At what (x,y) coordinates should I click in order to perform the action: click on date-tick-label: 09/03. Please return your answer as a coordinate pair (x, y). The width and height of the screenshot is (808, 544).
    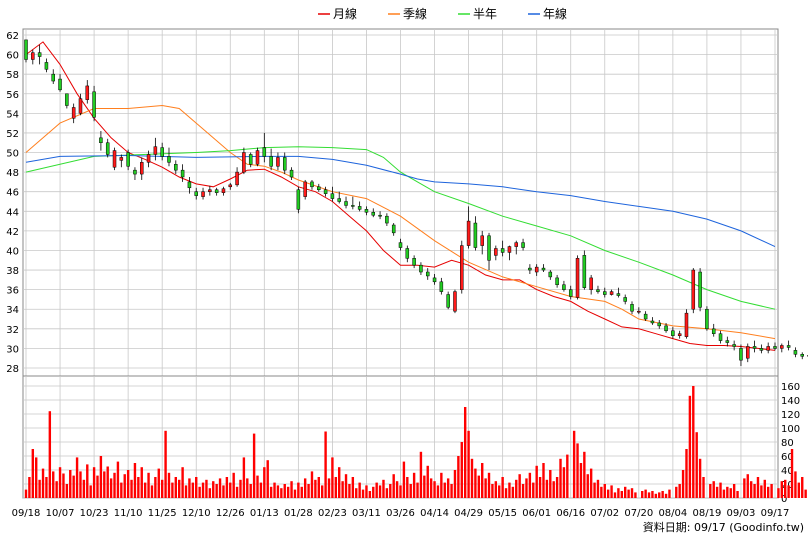
    Looking at the image, I should click on (741, 513).